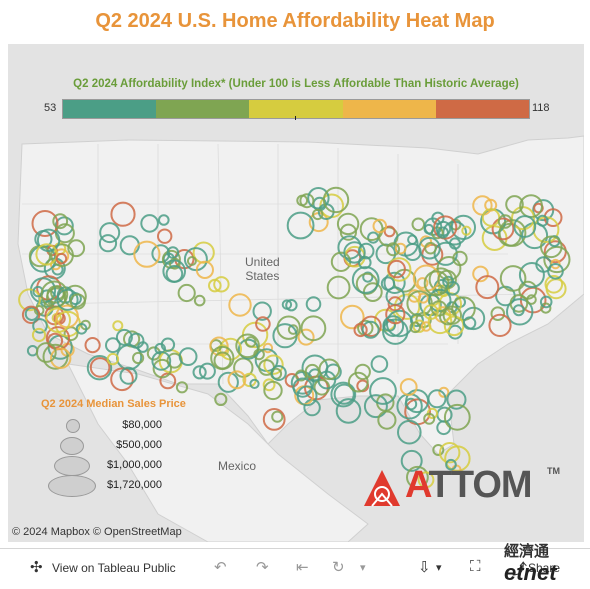 The width and height of the screenshot is (590, 589). Describe the element at coordinates (520, 569) in the screenshot. I see `share-icon: ⤴` at that location.